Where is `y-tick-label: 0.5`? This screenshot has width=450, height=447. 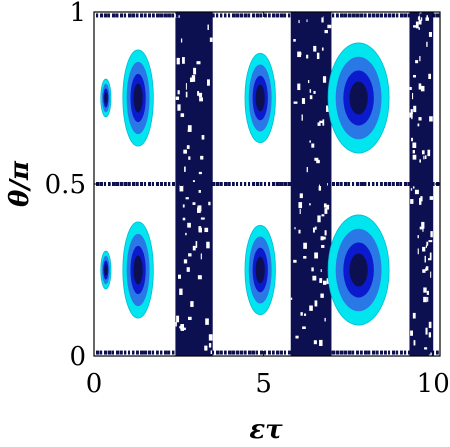 y-tick-label: 0.5 is located at coordinates (65, 185).